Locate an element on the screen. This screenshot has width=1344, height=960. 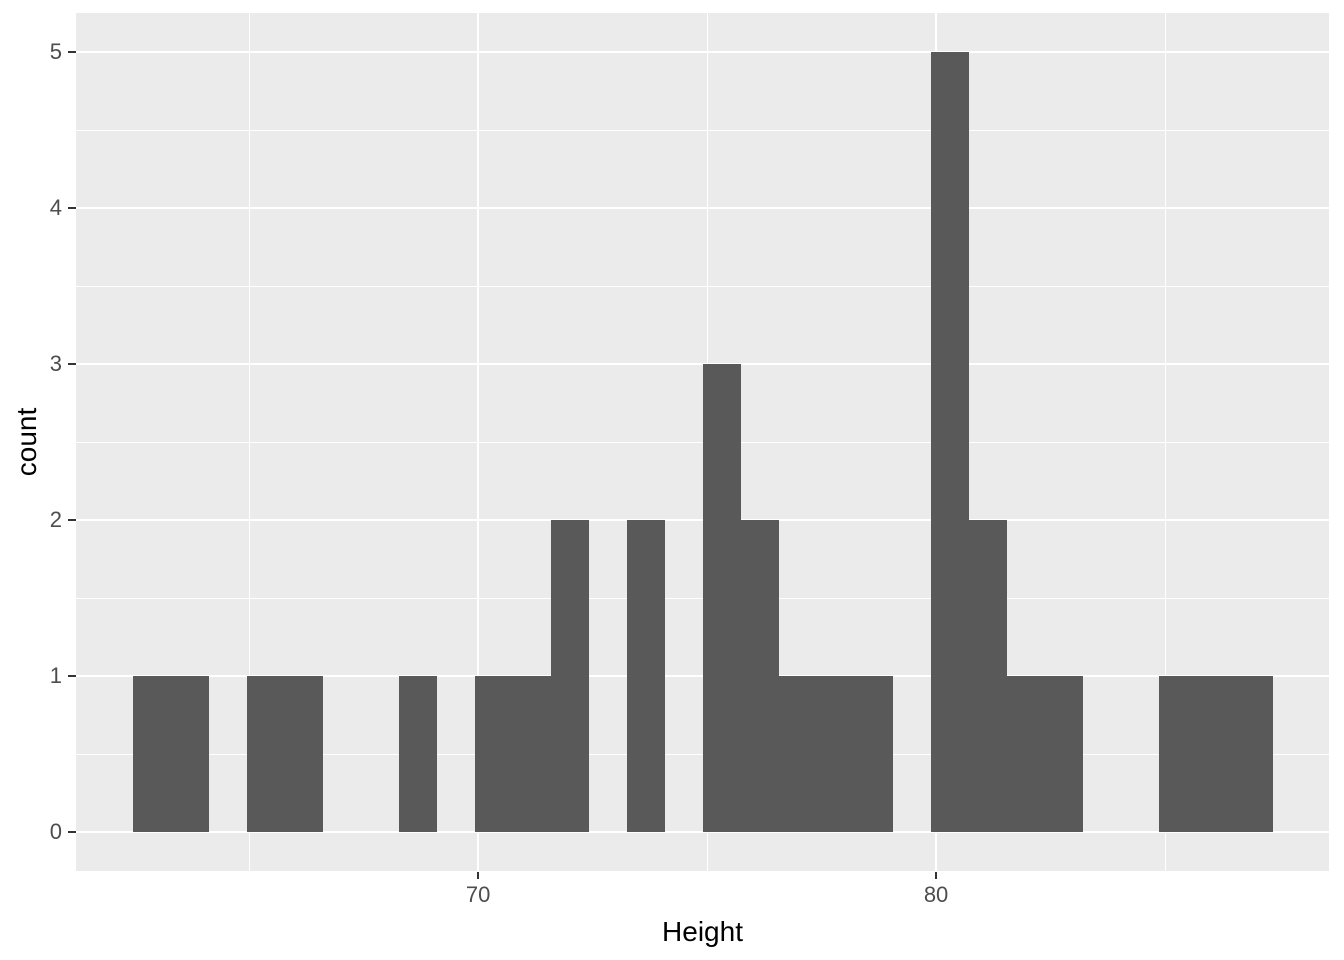
y-tick-label: 2 is located at coordinates (55, 519).